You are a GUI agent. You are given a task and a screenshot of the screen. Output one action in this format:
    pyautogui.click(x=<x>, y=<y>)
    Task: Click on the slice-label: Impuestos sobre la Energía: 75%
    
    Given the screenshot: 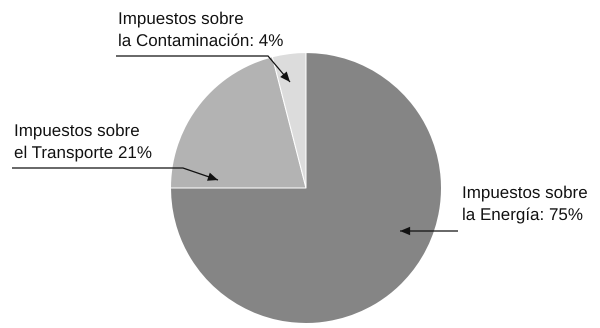 What is the action you would take?
    pyautogui.click(x=525, y=204)
    